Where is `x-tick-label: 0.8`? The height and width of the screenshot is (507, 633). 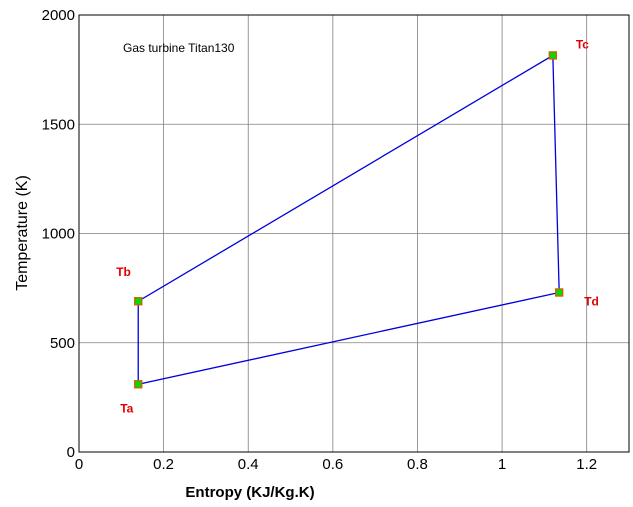
x-tick-label: 0.8 is located at coordinates (417, 464).